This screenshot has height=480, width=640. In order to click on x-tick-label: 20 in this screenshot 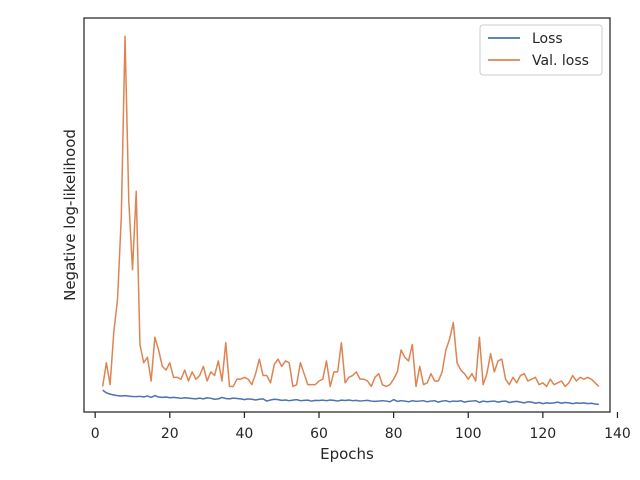, I will do `click(170, 434)`.